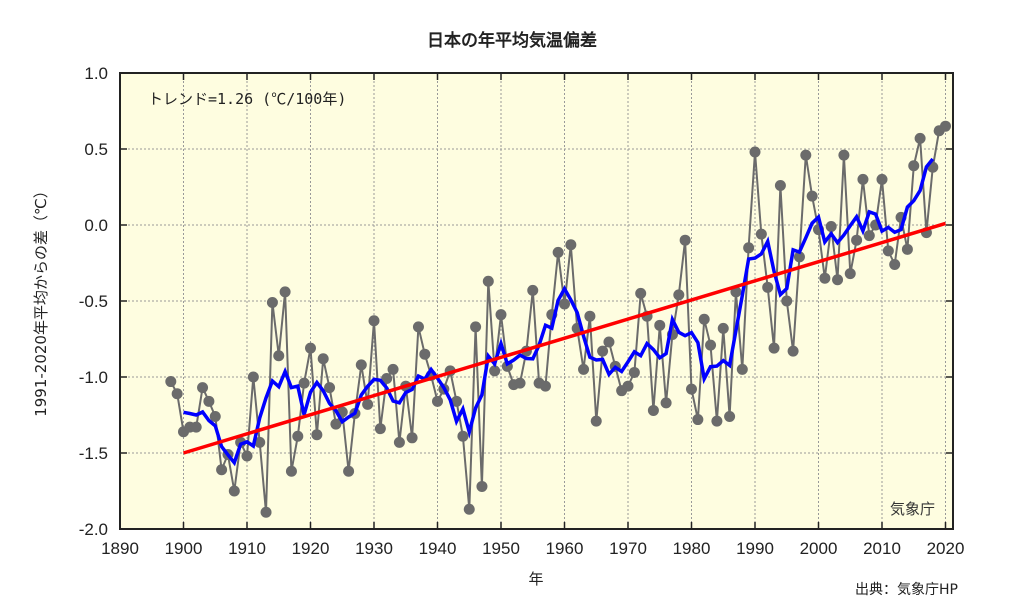 The height and width of the screenshot is (609, 1024). I want to click on source-credit: 出典：気象庁HP, so click(906, 590).